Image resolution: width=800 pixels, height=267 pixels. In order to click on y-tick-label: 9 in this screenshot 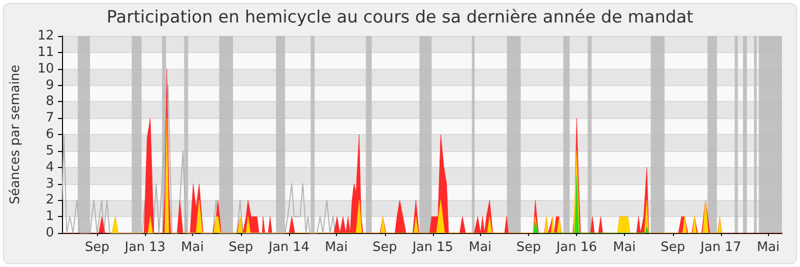, I will do `click(50, 85)`.